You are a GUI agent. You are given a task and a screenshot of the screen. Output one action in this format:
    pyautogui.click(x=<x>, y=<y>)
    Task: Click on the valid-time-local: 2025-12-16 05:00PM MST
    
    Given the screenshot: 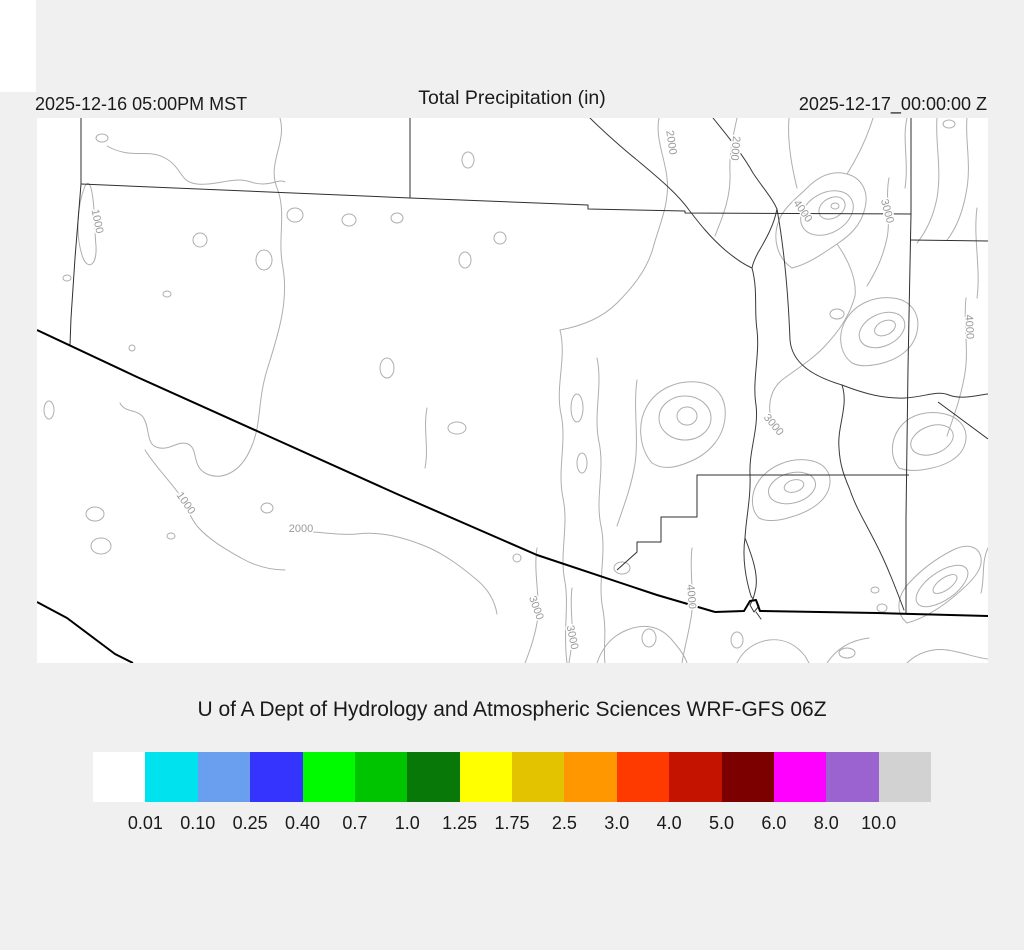 What is the action you would take?
    pyautogui.click(x=141, y=104)
    